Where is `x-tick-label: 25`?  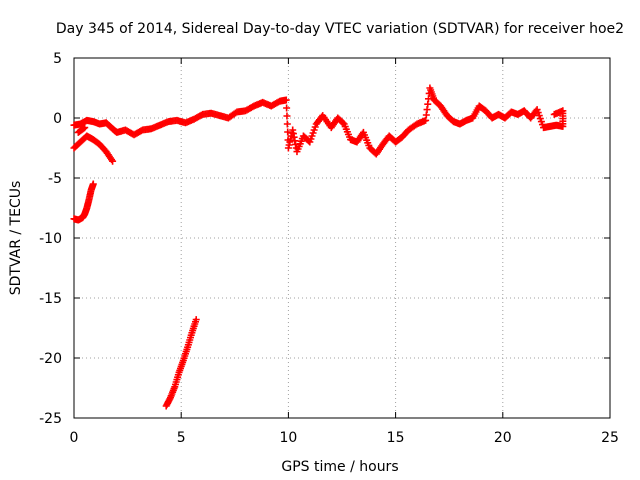
x-tick-label: 25 is located at coordinates (610, 438).